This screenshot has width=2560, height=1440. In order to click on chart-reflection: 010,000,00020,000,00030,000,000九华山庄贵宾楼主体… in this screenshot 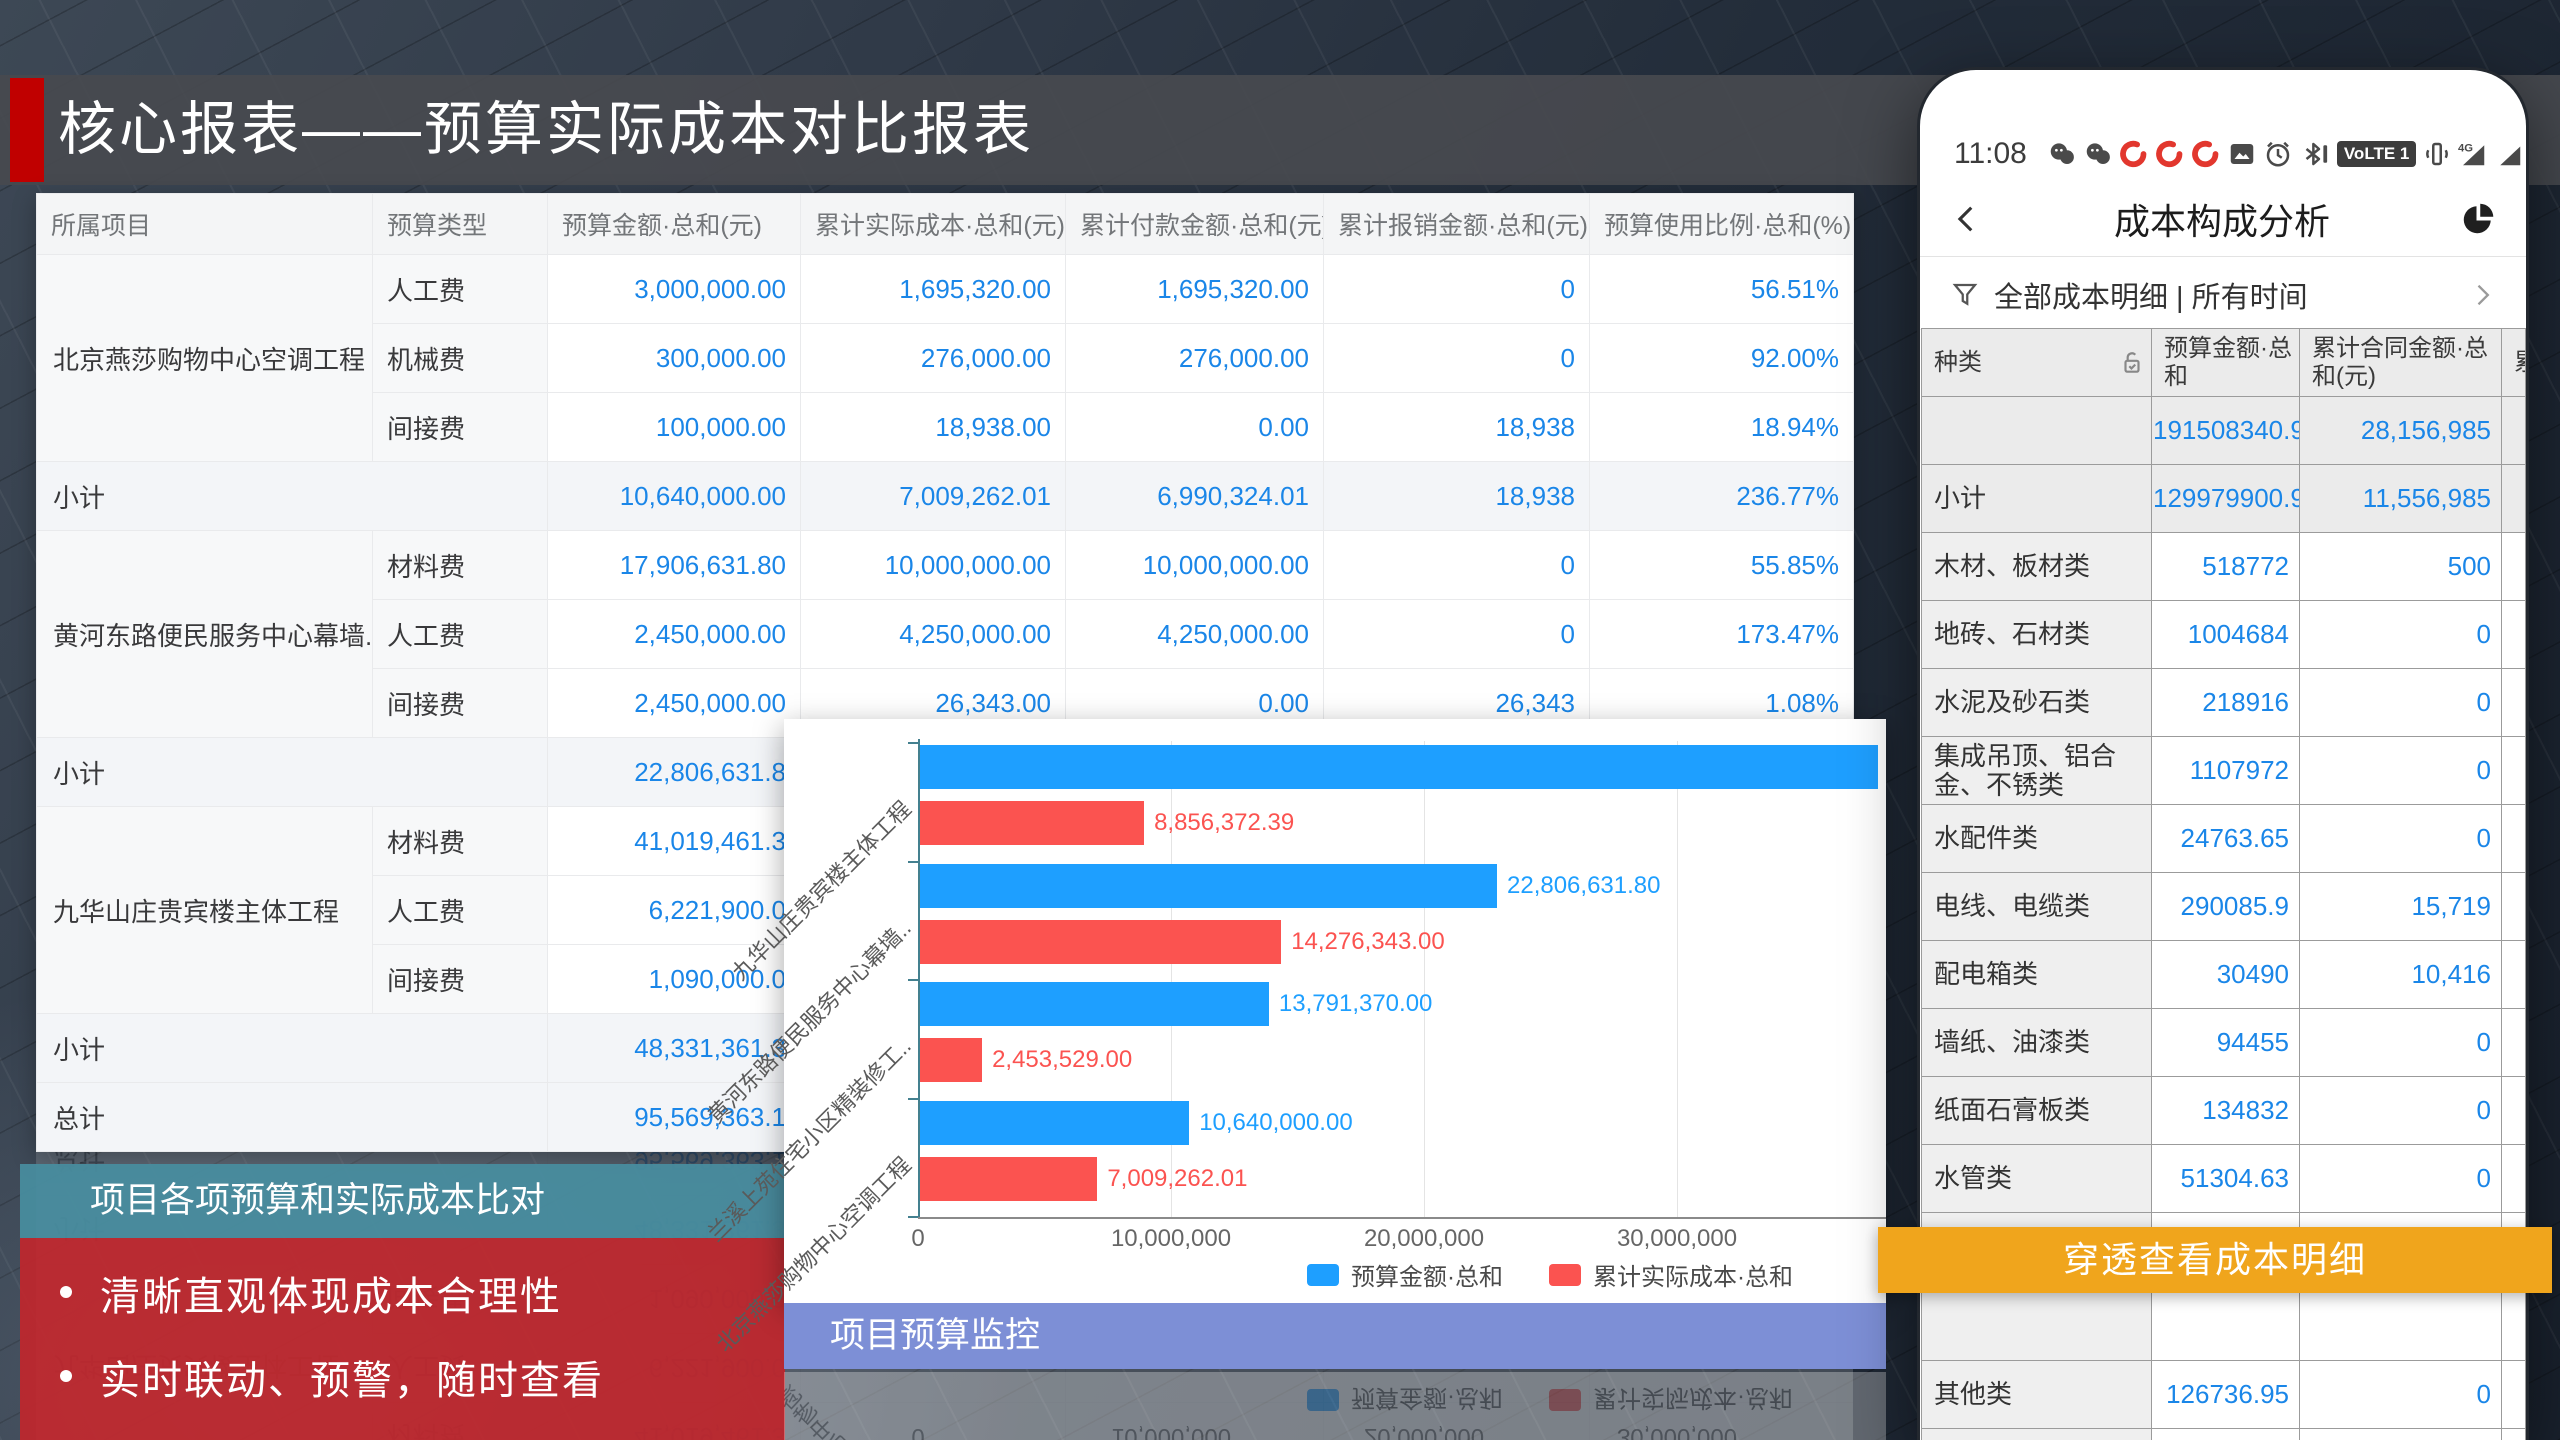, I will do `click(1335, 1406)`.